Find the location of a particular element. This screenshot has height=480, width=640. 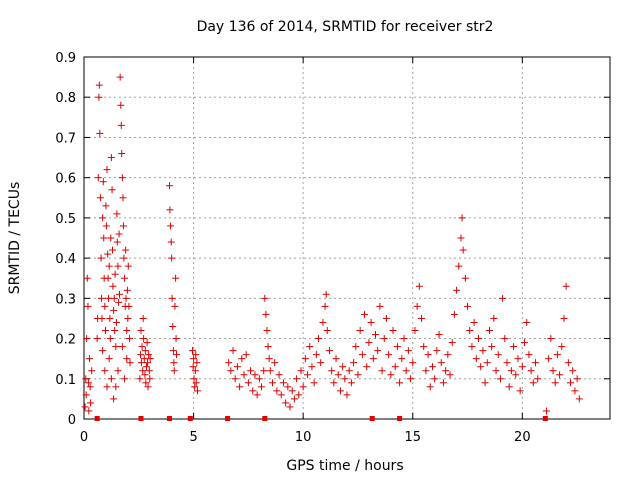

x-axis-label: GPS time / hours is located at coordinates (344, 466).